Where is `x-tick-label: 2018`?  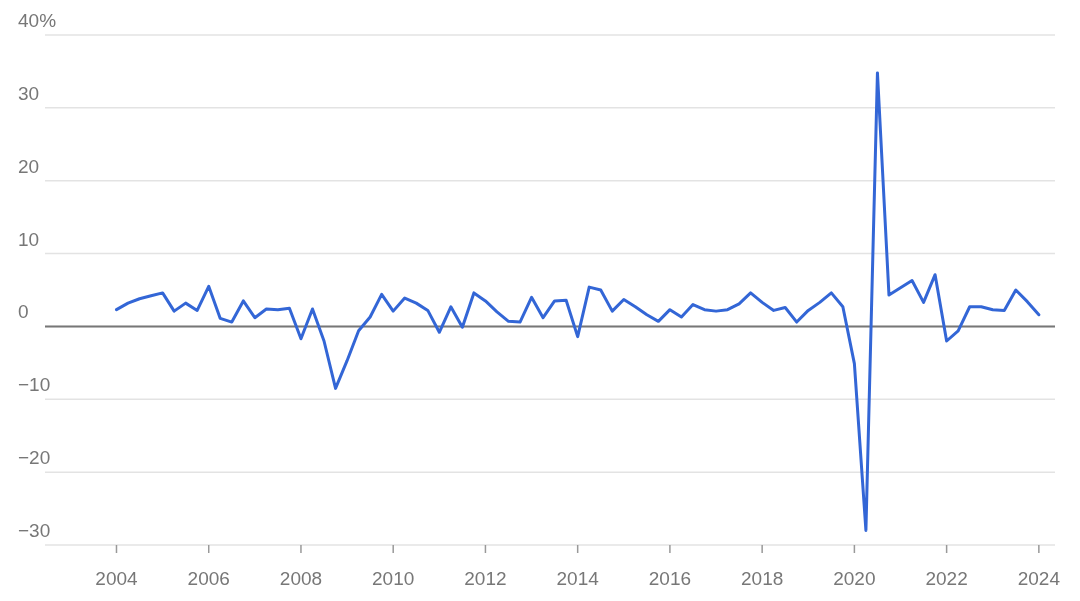
x-tick-label: 2018 is located at coordinates (762, 578).